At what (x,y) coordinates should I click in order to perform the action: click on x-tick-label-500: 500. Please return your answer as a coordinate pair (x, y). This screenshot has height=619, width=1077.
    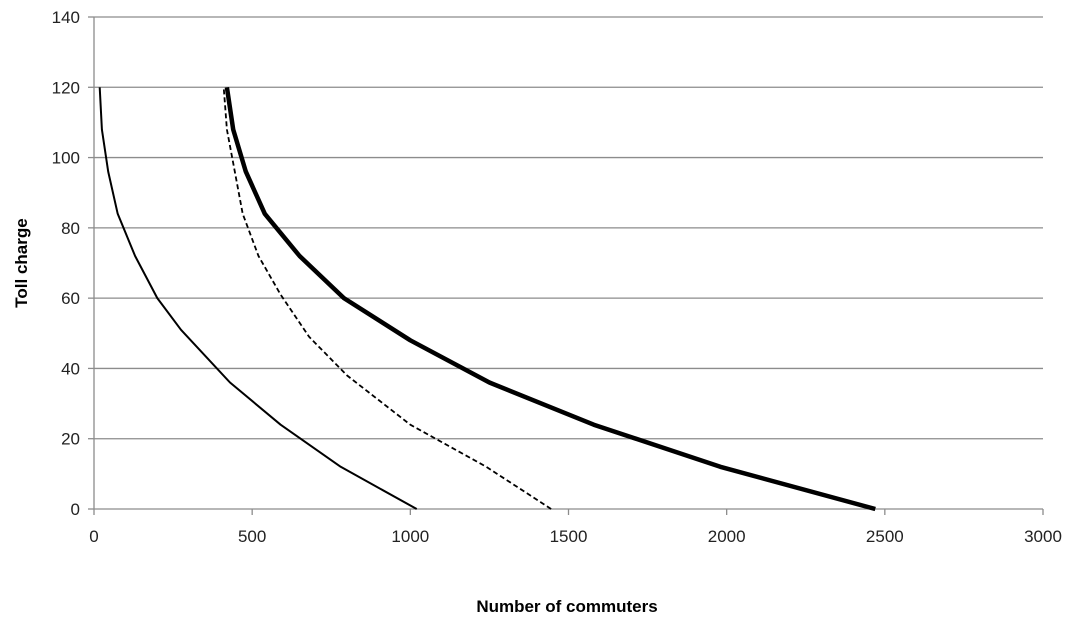
    Looking at the image, I should click on (252, 536).